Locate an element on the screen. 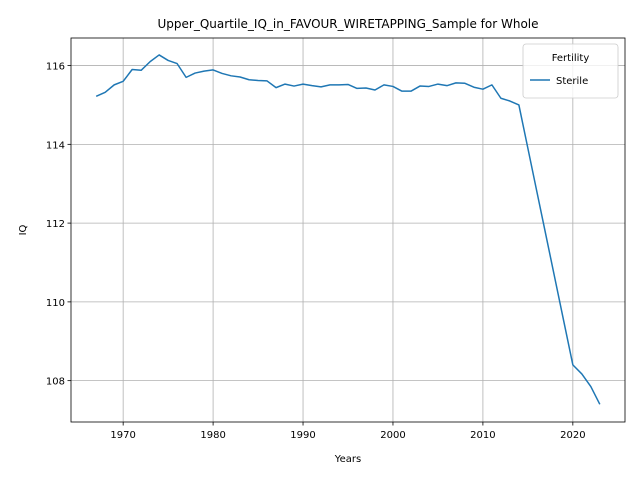 The image size is (640, 480). x-tick-label: 1990 is located at coordinates (302, 435).